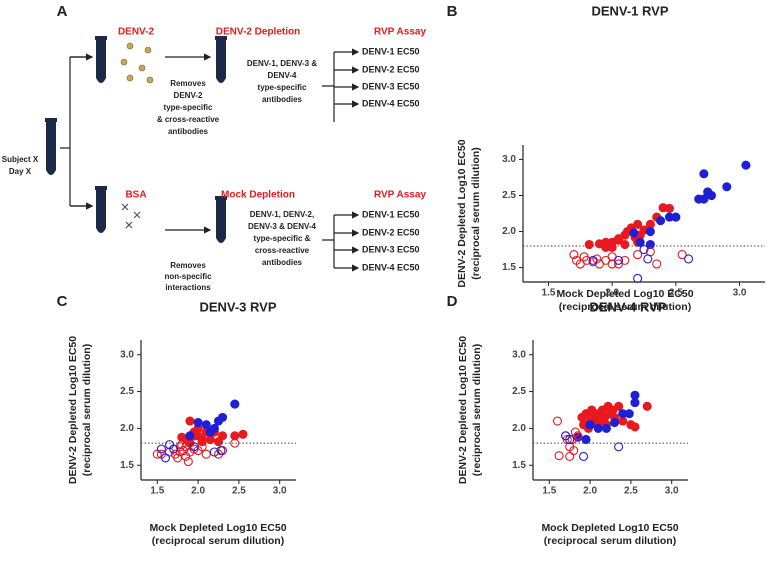 This screenshot has width=777, height=565. I want to click on chart-title: DENV-3 RVP, so click(237, 306).